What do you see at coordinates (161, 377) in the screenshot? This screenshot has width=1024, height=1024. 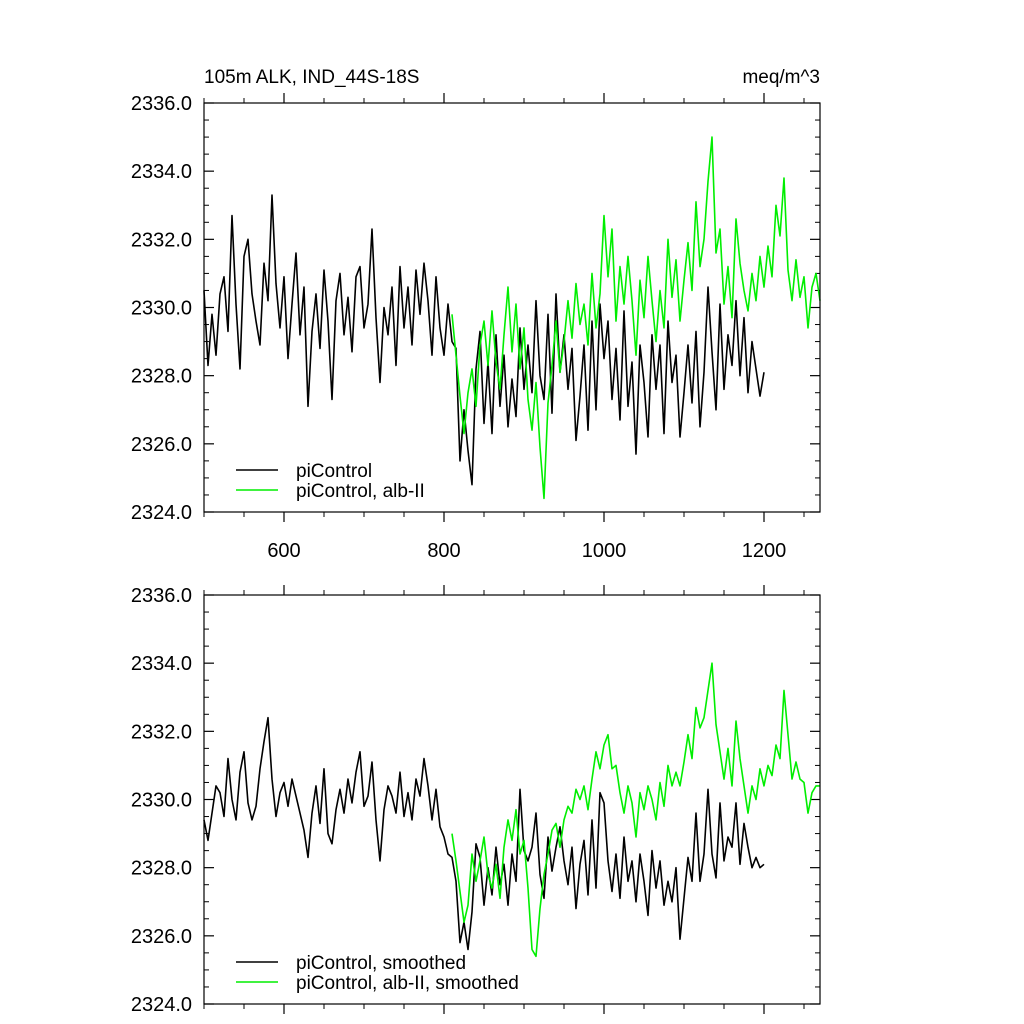 I see `top-y-tick-label: 2328.0` at bounding box center [161, 377].